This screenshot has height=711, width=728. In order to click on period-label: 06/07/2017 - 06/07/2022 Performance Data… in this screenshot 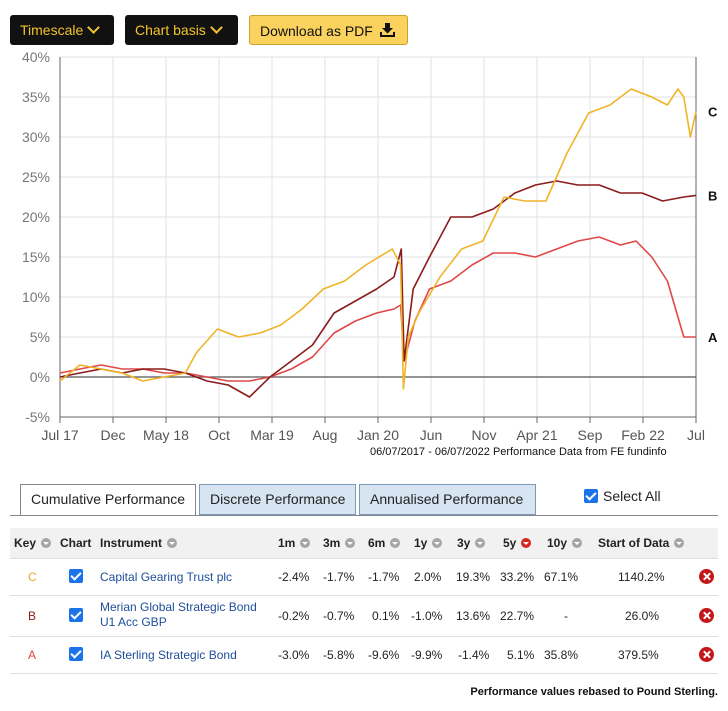, I will do `click(518, 452)`.